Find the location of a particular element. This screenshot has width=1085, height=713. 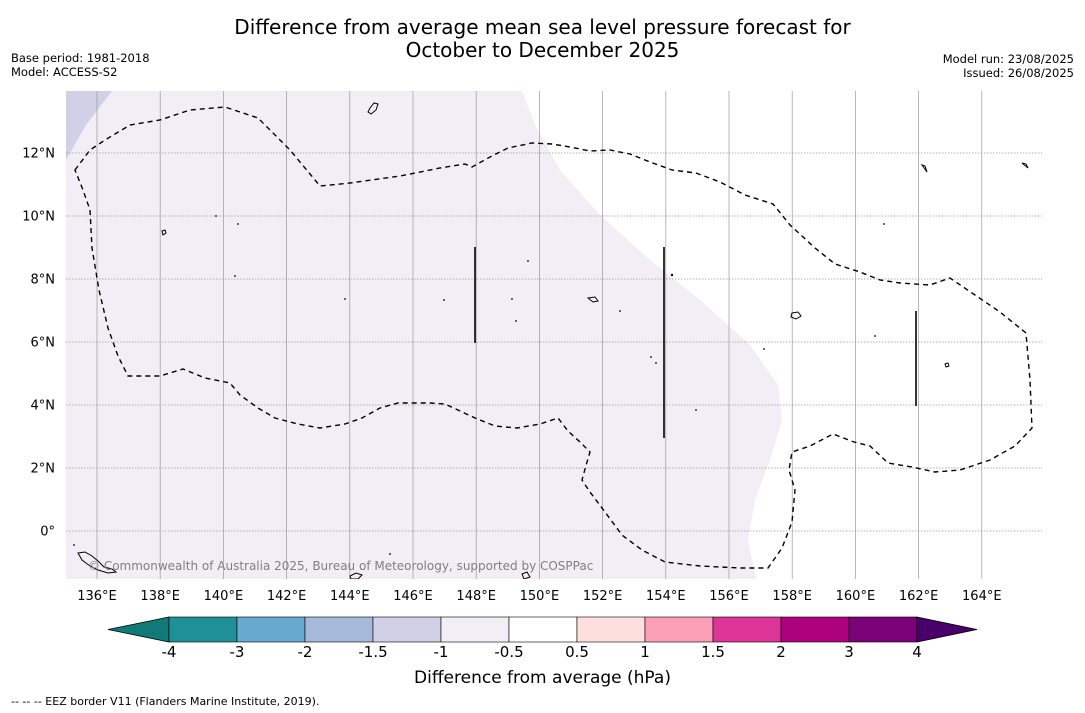

lon-label: 160°E is located at coordinates (856, 596).